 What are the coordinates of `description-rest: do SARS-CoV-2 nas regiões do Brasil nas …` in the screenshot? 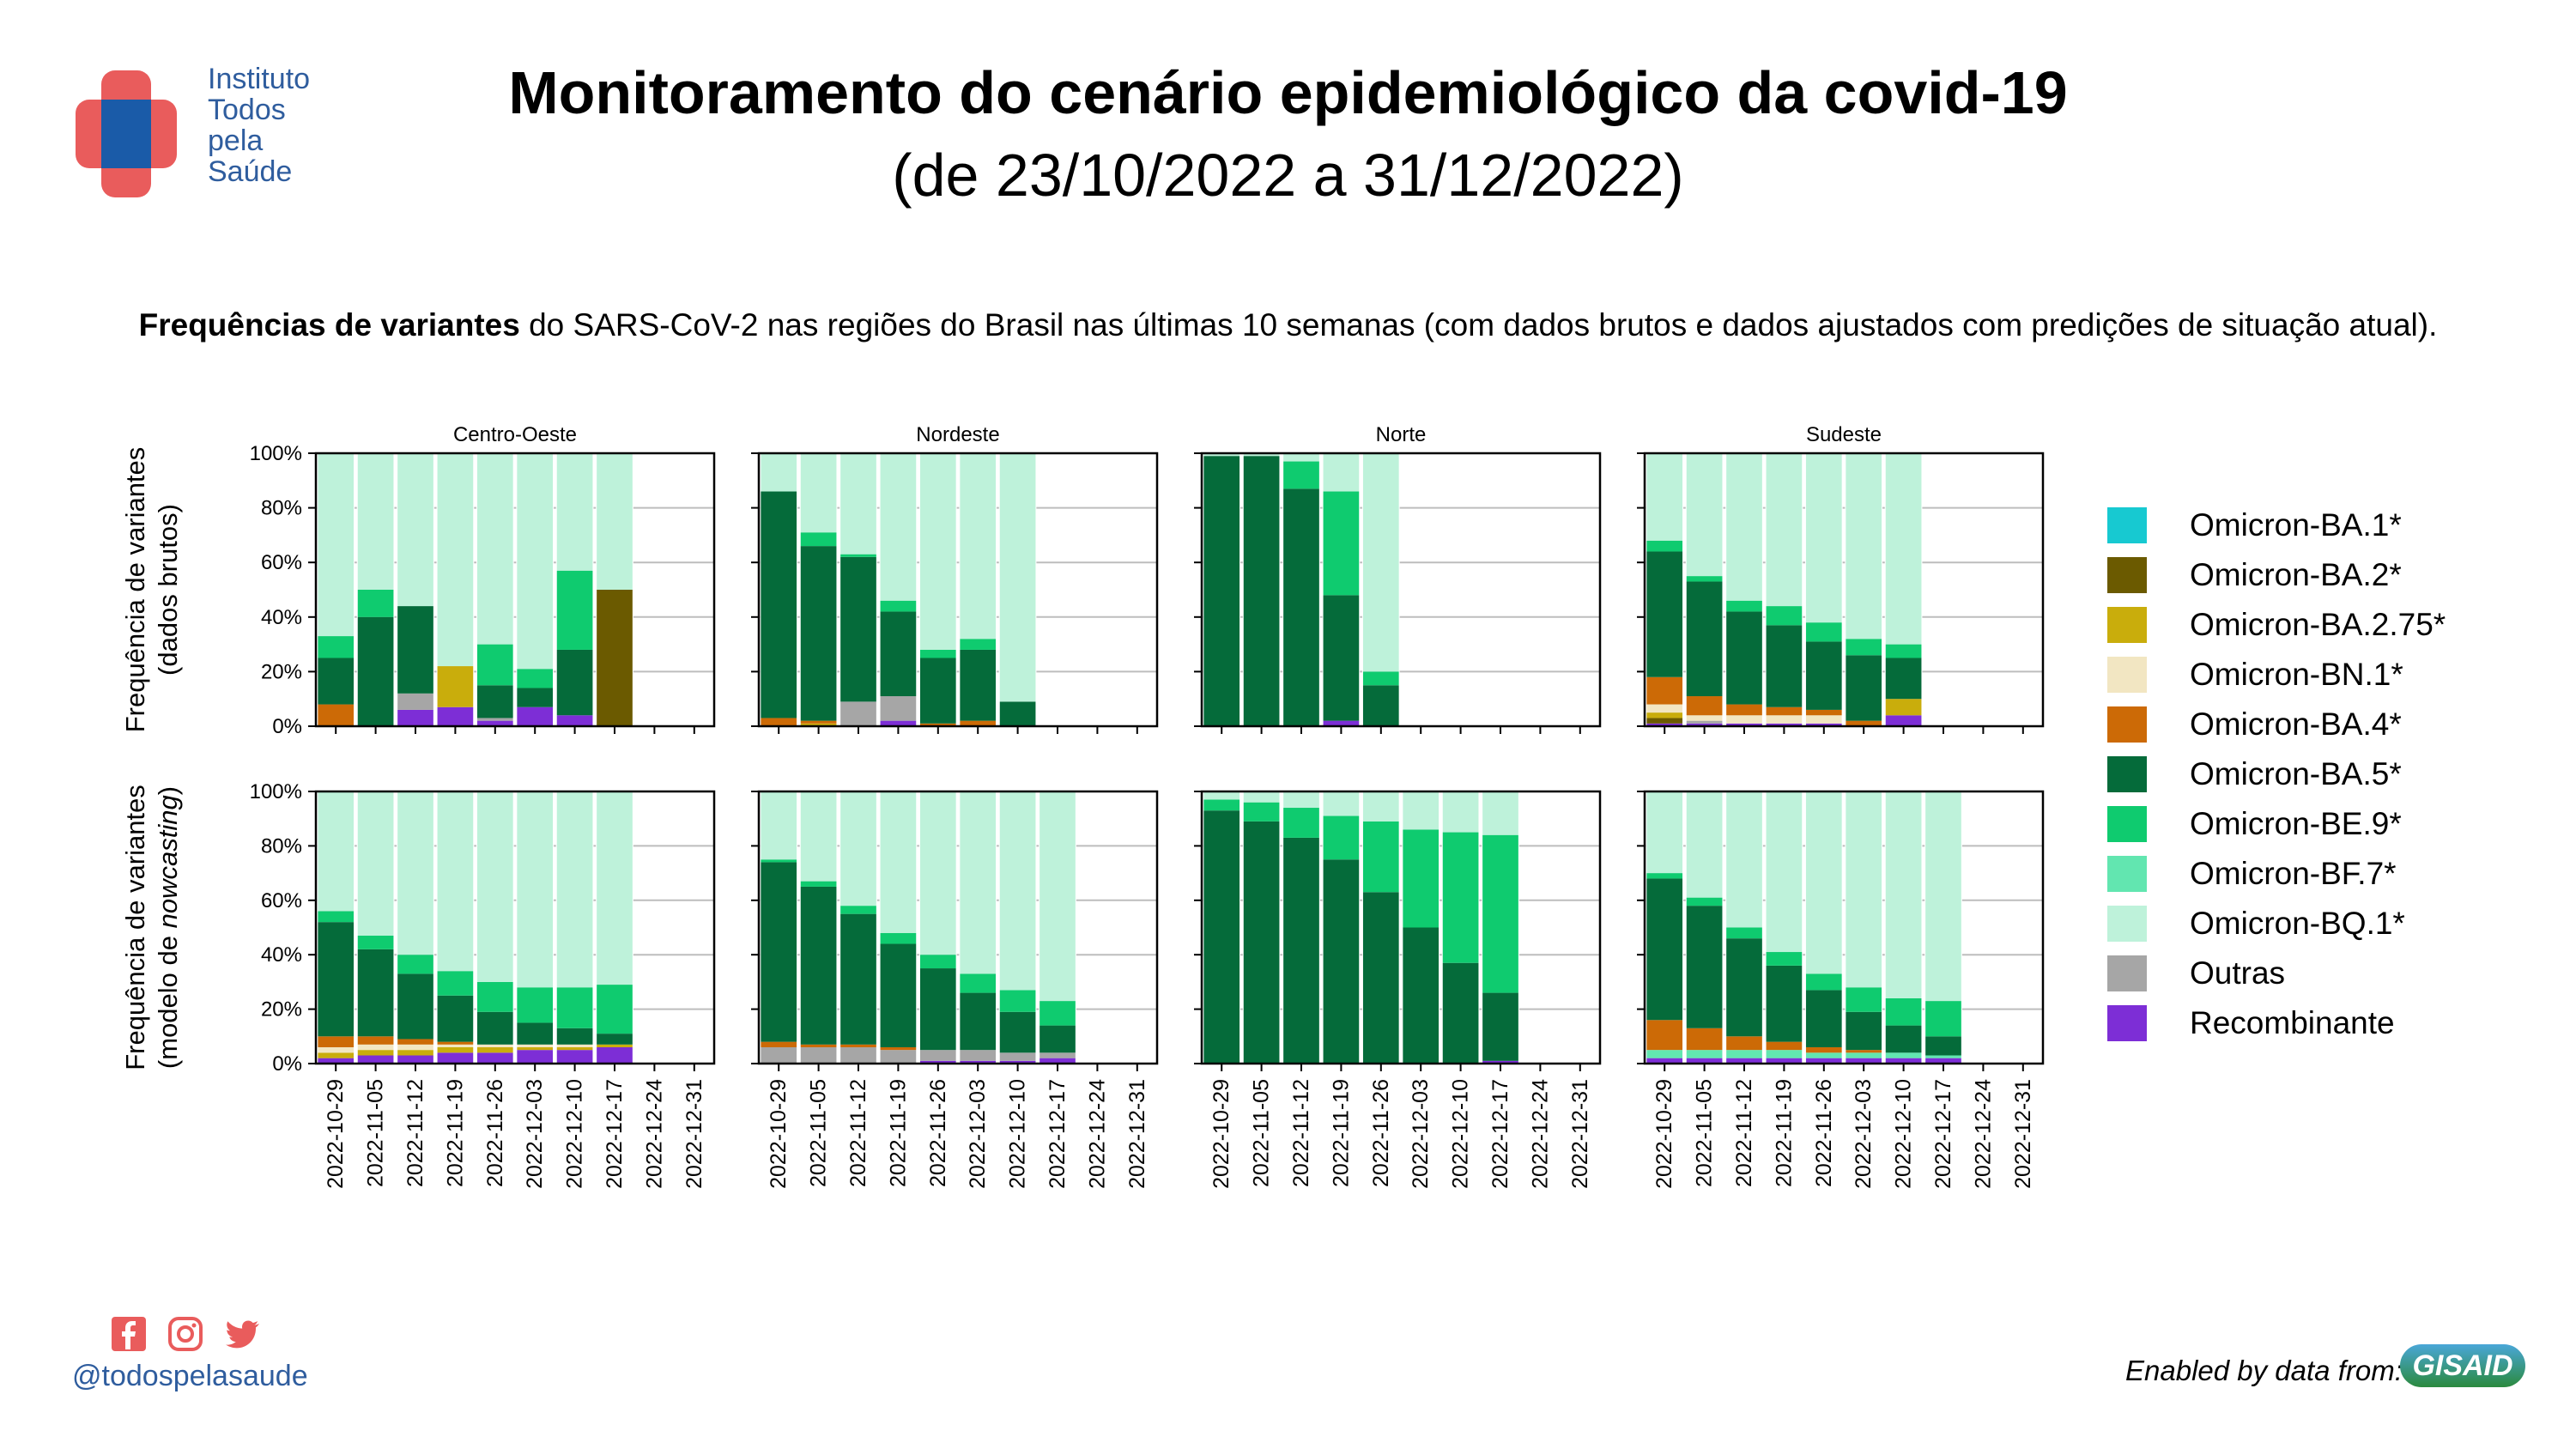 It's located at (1478, 325).